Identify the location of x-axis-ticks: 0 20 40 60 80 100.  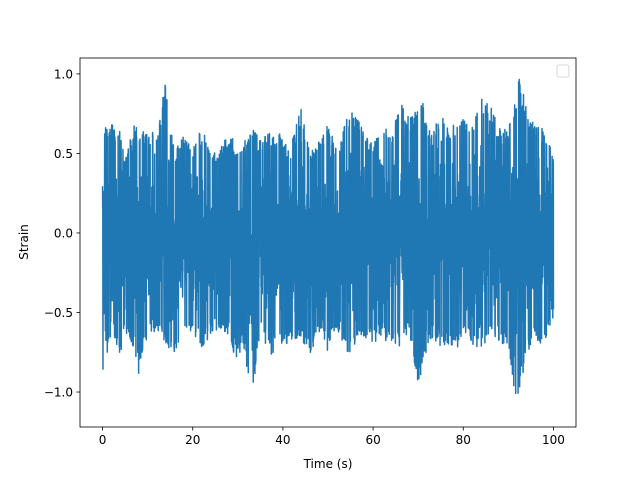
(332, 437).